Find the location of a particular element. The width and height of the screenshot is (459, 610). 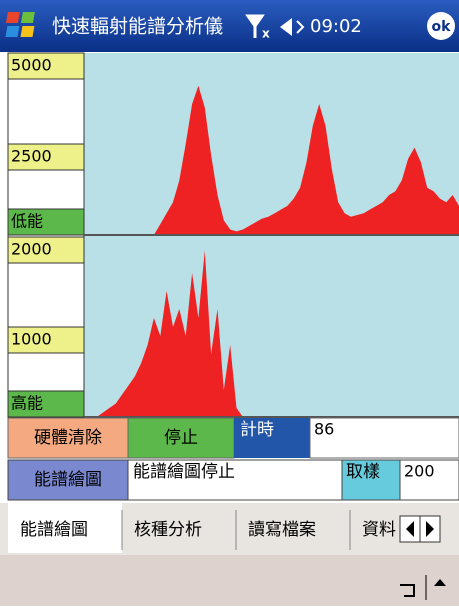

active-tab is located at coordinates (65, 528).